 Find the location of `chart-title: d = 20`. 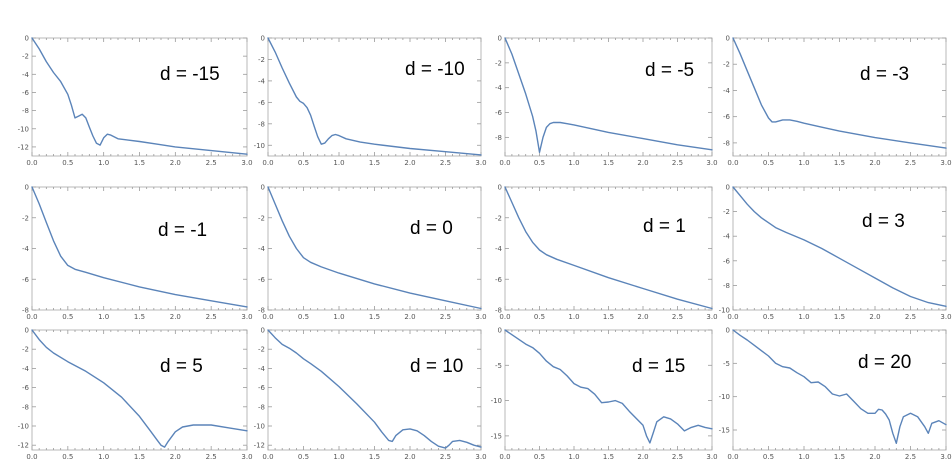

chart-title: d = 20 is located at coordinates (884, 362).